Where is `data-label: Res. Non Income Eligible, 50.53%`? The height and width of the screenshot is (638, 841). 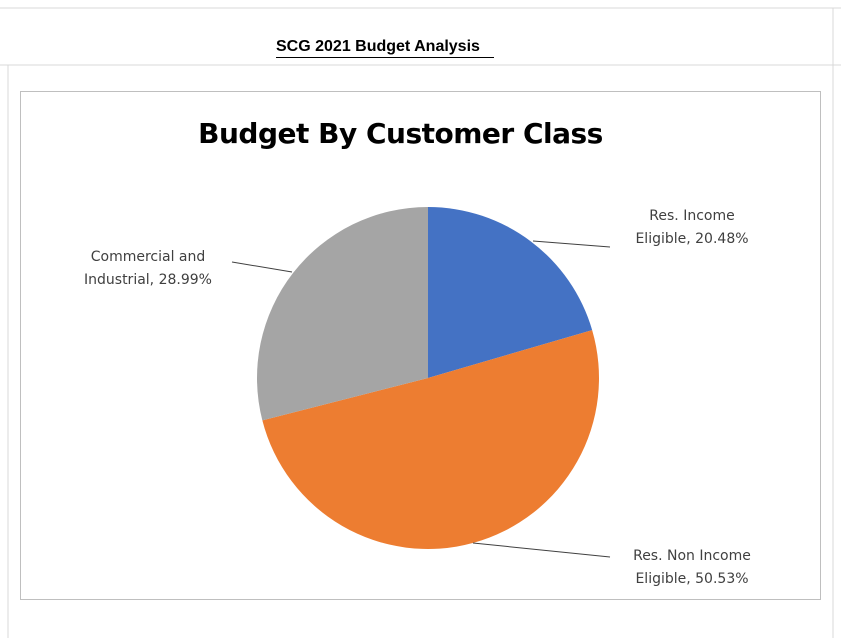 data-label: Res. Non Income Eligible, 50.53% is located at coordinates (692, 567).